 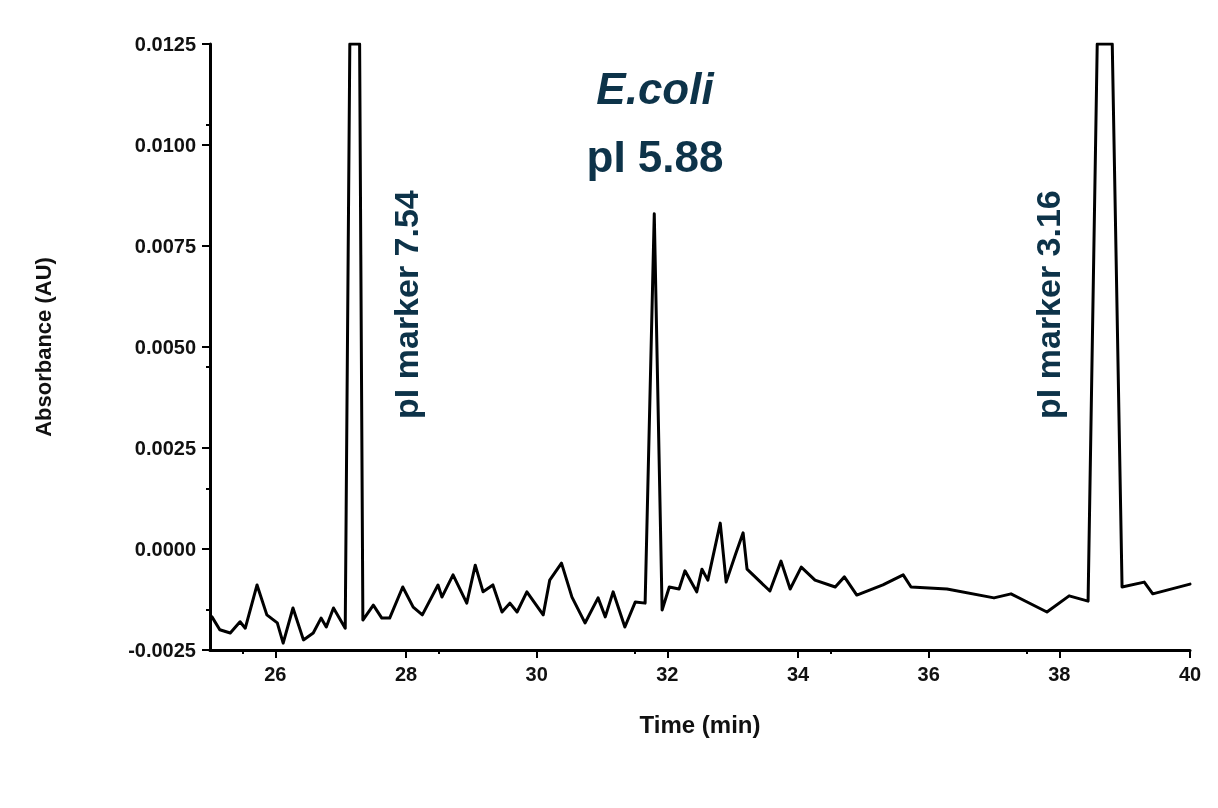 What do you see at coordinates (165, 347) in the screenshot?
I see `y-tick-label: 0.0050` at bounding box center [165, 347].